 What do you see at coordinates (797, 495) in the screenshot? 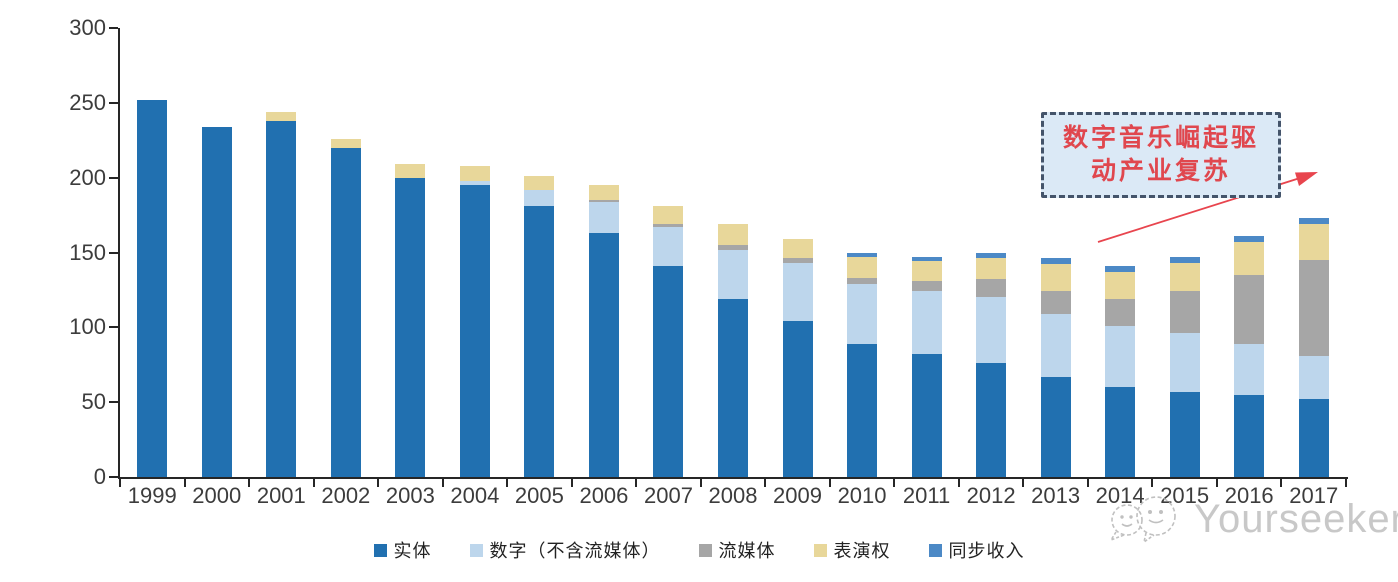
I see `x-axis-label: 2009` at bounding box center [797, 495].